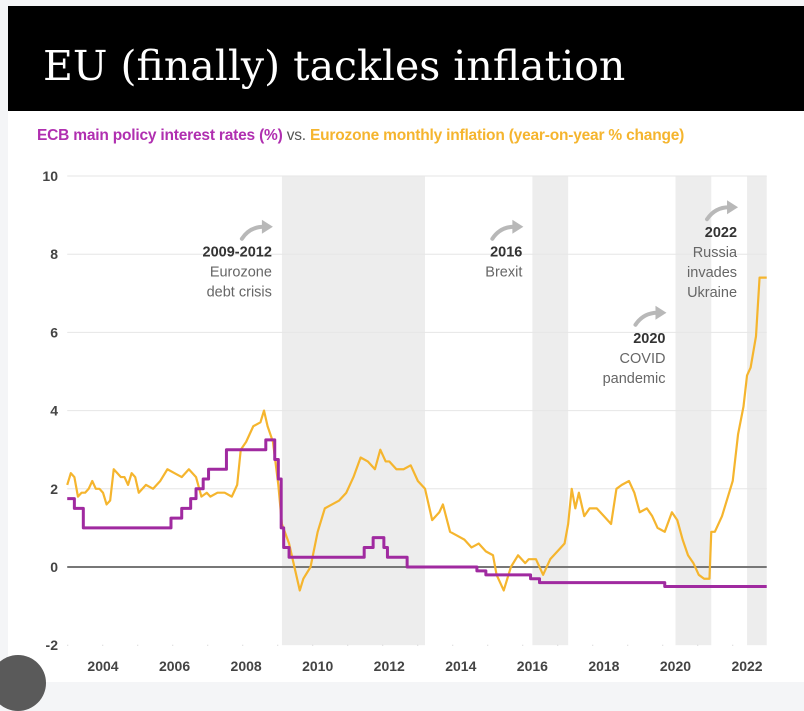 The image size is (804, 711). Describe the element at coordinates (52, 645) in the screenshot. I see `y-tick-label: -2` at that location.